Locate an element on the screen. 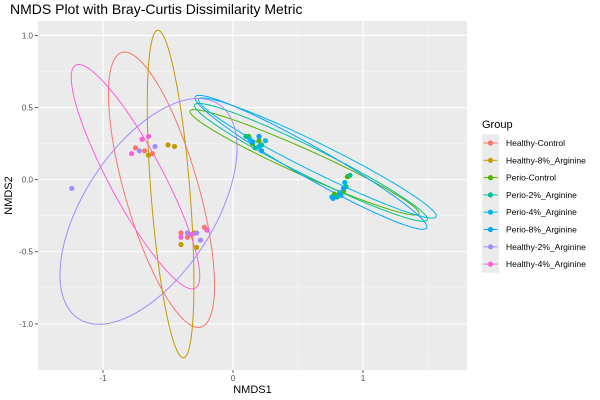 This screenshot has height=400, width=600. legend-label: Perio-2%_Arginine is located at coordinates (541, 195).